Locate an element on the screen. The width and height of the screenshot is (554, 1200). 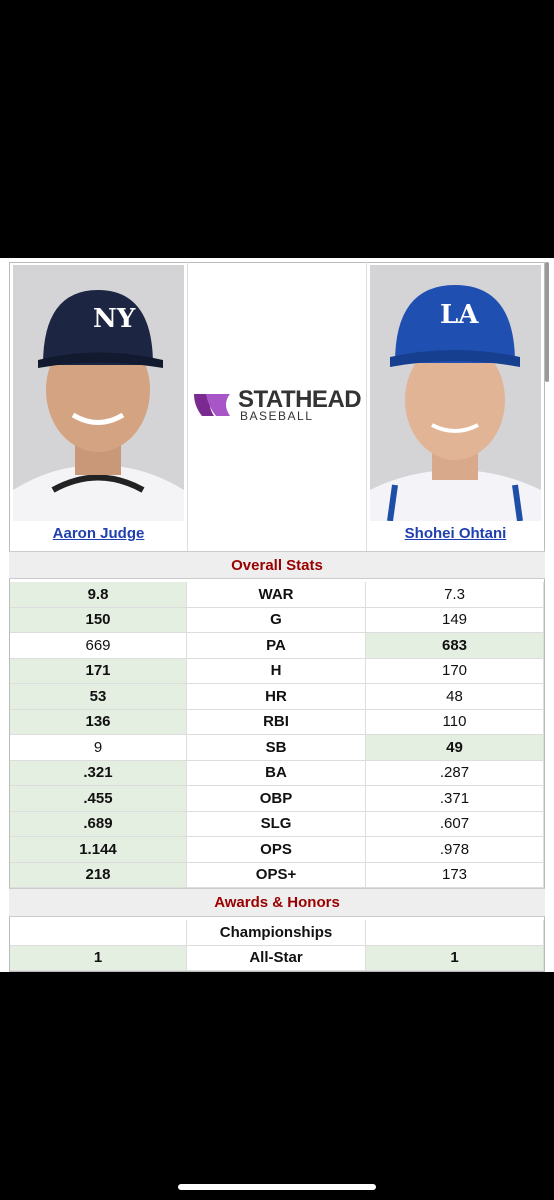
stat-label: SB is located at coordinates (276, 748).